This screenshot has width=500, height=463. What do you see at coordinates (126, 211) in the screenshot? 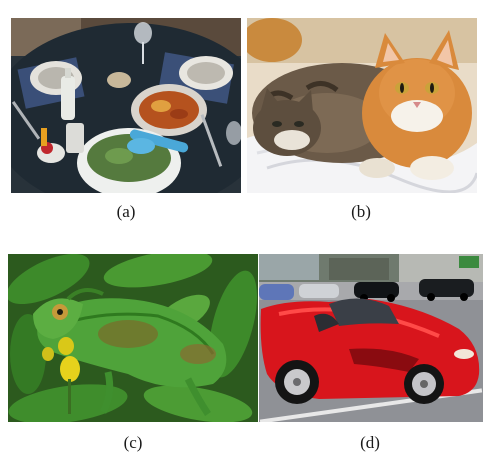
I see `panel-a-caption: (a)` at bounding box center [126, 211].